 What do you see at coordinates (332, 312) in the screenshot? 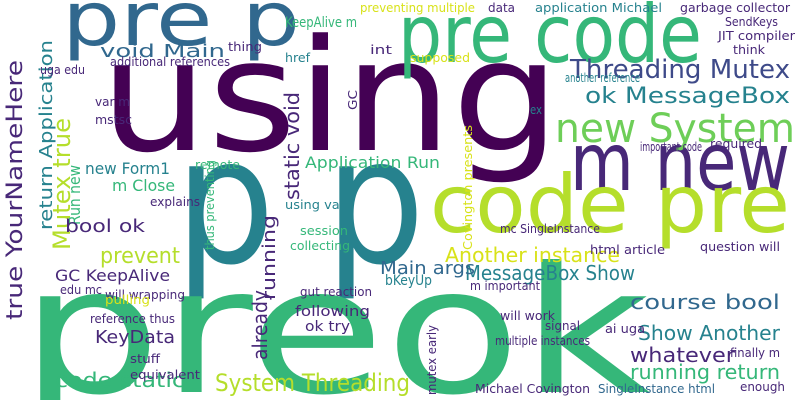
I see `word: following` at bounding box center [332, 312].